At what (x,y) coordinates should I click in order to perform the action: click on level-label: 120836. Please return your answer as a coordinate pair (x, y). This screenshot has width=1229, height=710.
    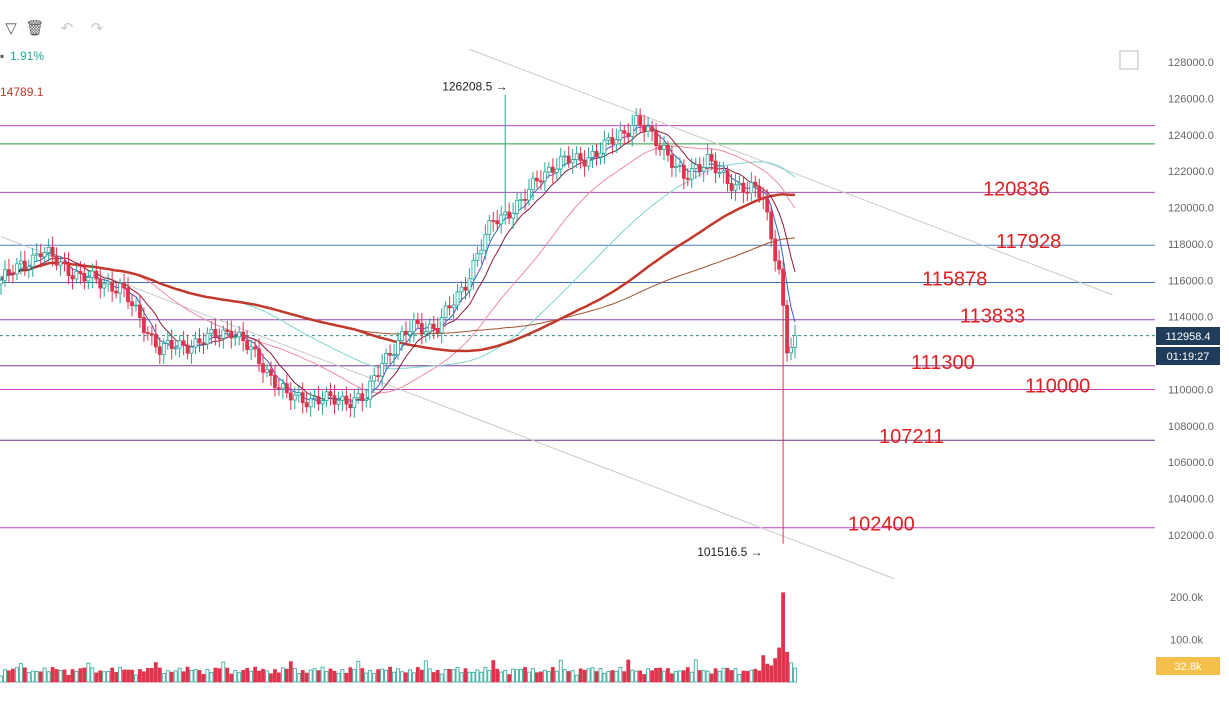
    Looking at the image, I should click on (1016, 189).